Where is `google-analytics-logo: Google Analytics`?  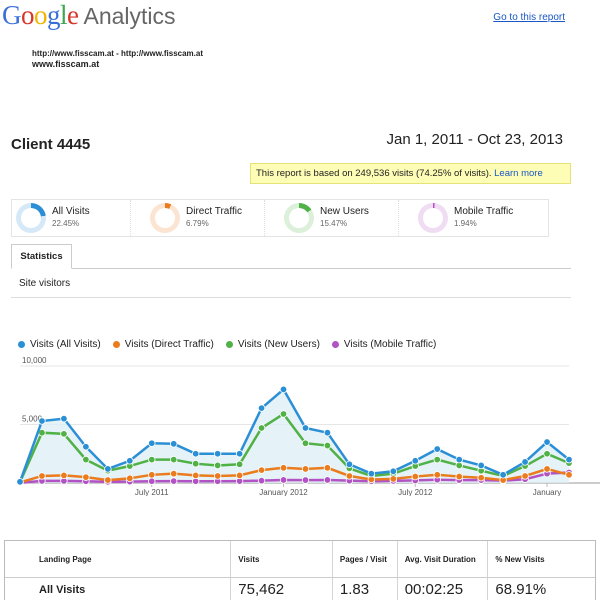
google-analytics-logo: Google Analytics is located at coordinates (89, 15).